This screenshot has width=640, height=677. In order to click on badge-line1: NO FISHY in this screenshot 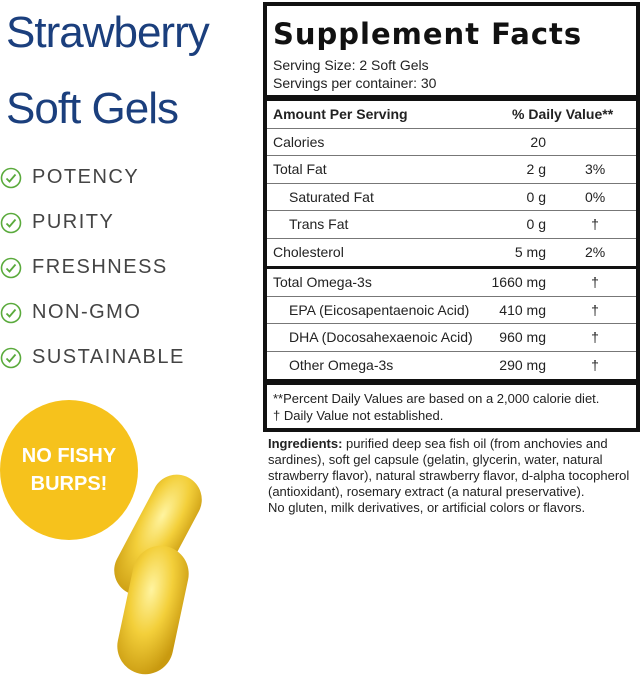, I will do `click(69, 456)`.